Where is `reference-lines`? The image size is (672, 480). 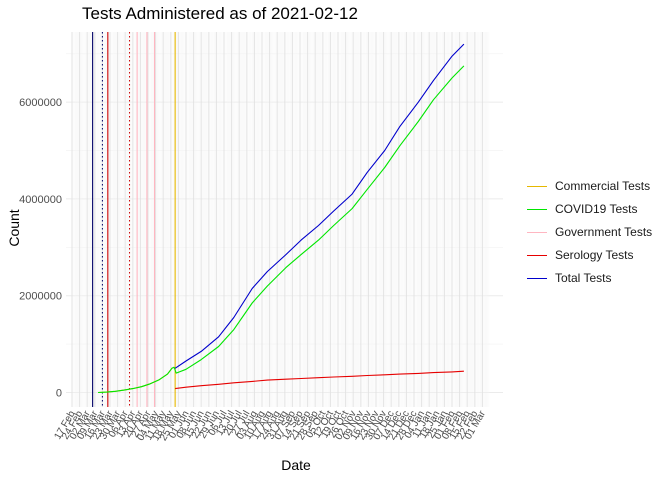
reference-lines is located at coordinates (134, 219).